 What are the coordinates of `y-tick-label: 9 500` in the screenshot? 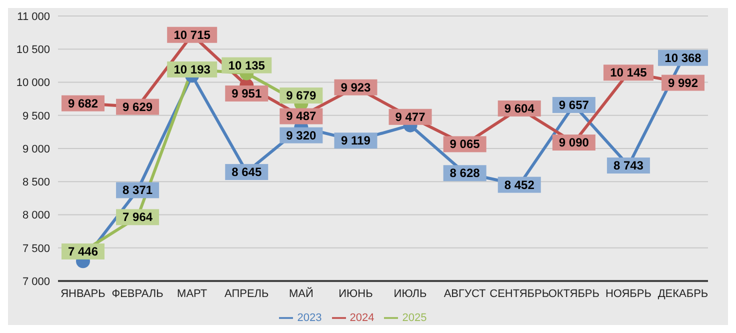 It's located at (36, 116).